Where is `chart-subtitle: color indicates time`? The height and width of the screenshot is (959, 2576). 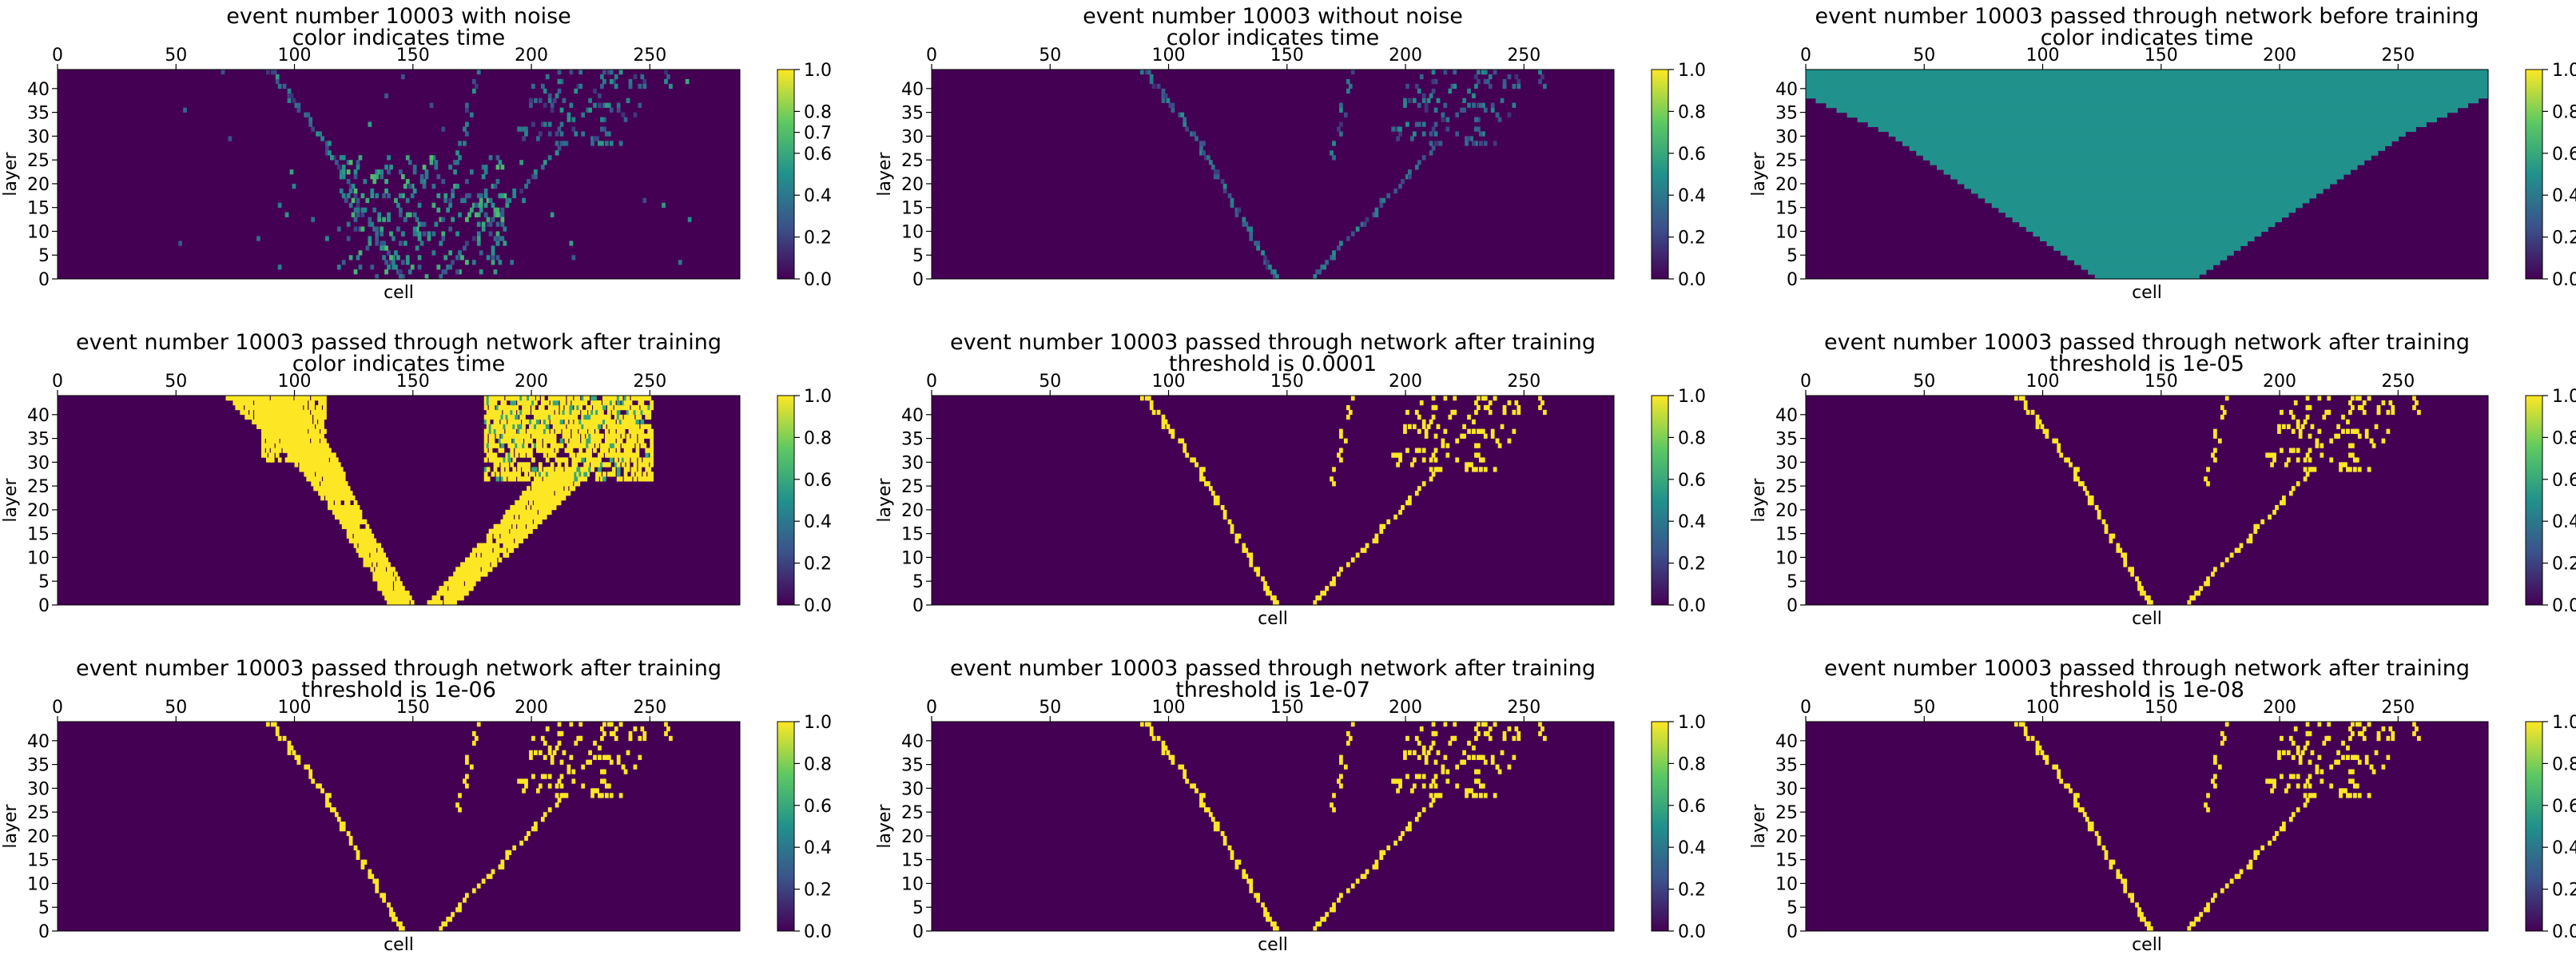 chart-subtitle: color indicates time is located at coordinates (1273, 38).